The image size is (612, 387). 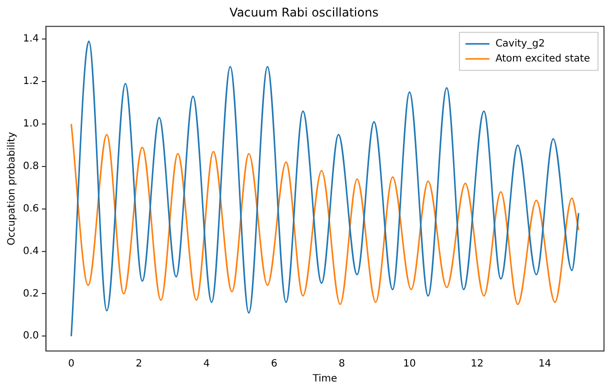 I want to click on y-tick-label: 0.8, so click(x=30, y=166).